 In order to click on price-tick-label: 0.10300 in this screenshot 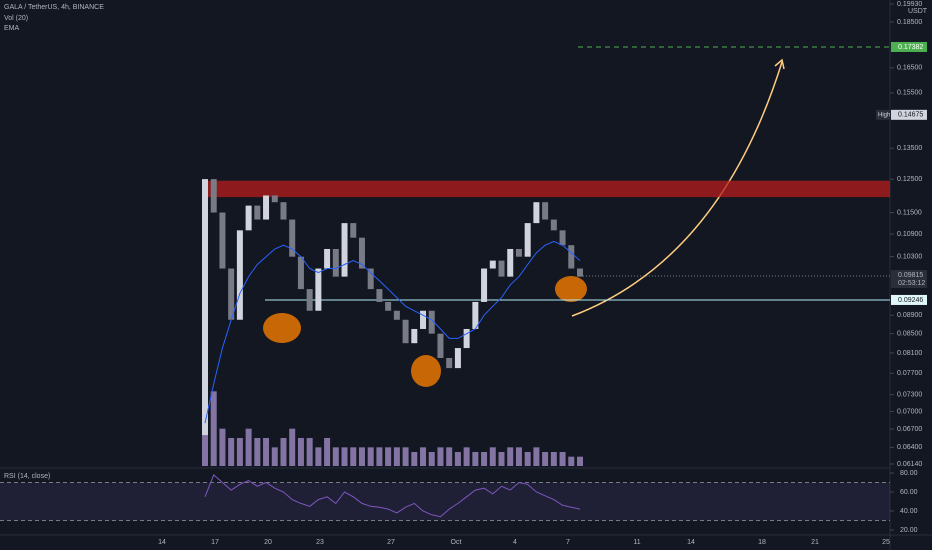, I will do `click(909, 257)`.